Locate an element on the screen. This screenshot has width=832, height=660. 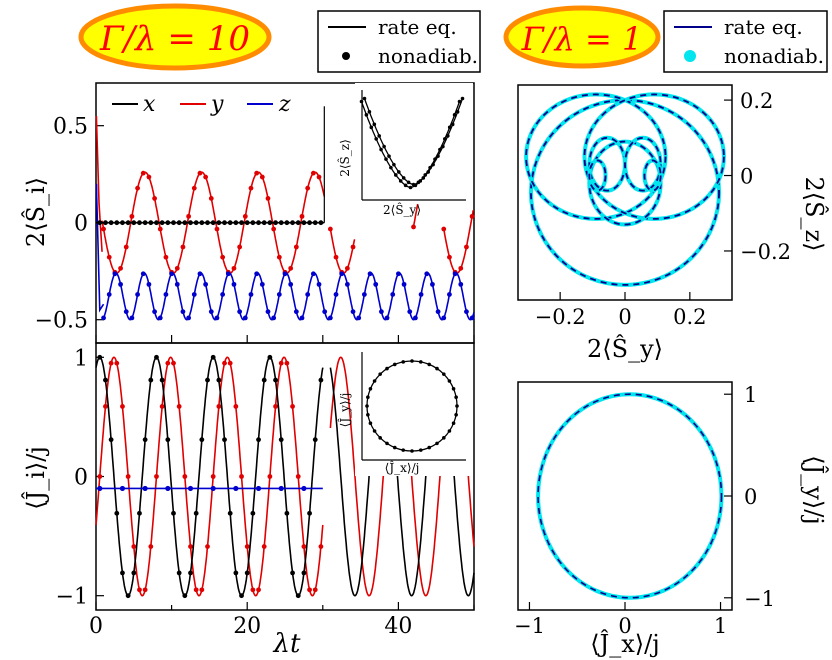
tl-ytick-label: 0 is located at coordinates (81, 224).